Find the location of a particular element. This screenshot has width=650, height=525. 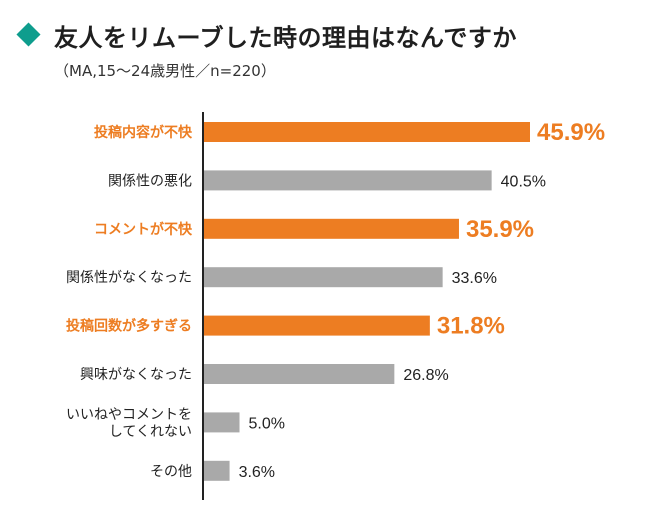

category-label: 関係性の悪化 is located at coordinates (150, 181).